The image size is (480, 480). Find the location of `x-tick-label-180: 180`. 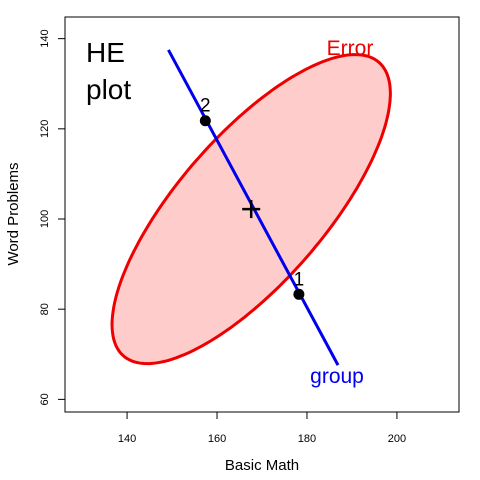

x-tick-label-180: 180 is located at coordinates (307, 439).